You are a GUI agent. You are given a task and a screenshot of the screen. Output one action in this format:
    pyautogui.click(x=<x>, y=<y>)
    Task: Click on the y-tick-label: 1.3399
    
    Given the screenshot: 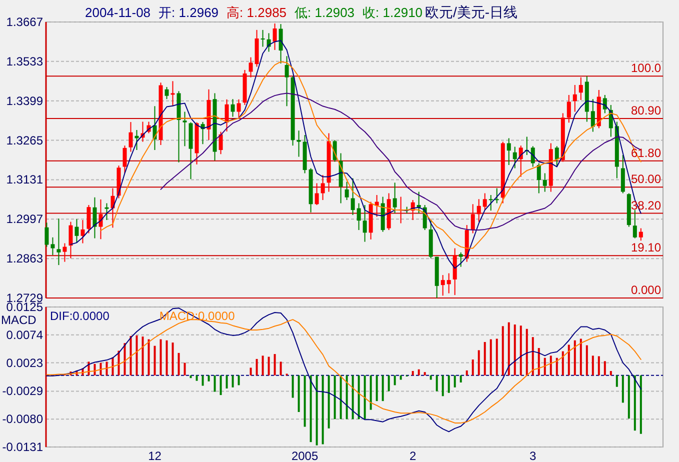 What is the action you would take?
    pyautogui.click(x=25, y=101)
    